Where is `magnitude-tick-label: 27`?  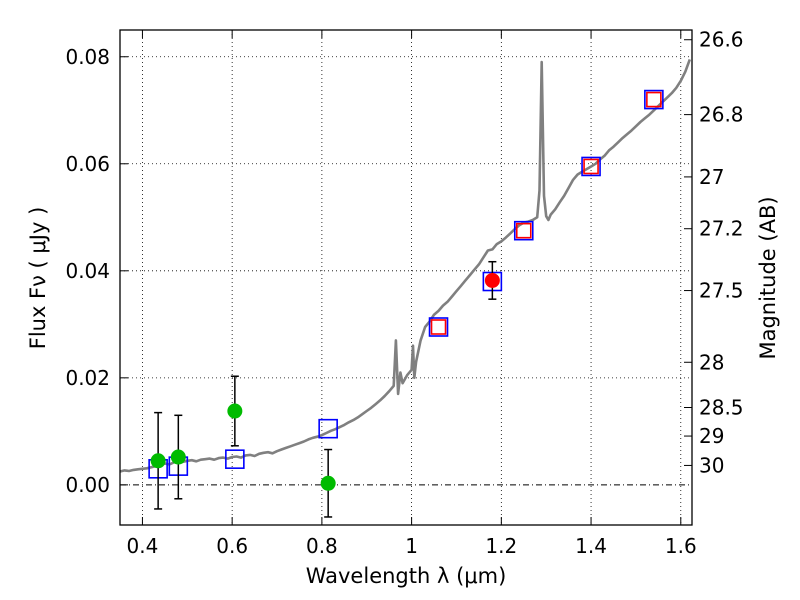 magnitude-tick-label: 27 is located at coordinates (711, 177).